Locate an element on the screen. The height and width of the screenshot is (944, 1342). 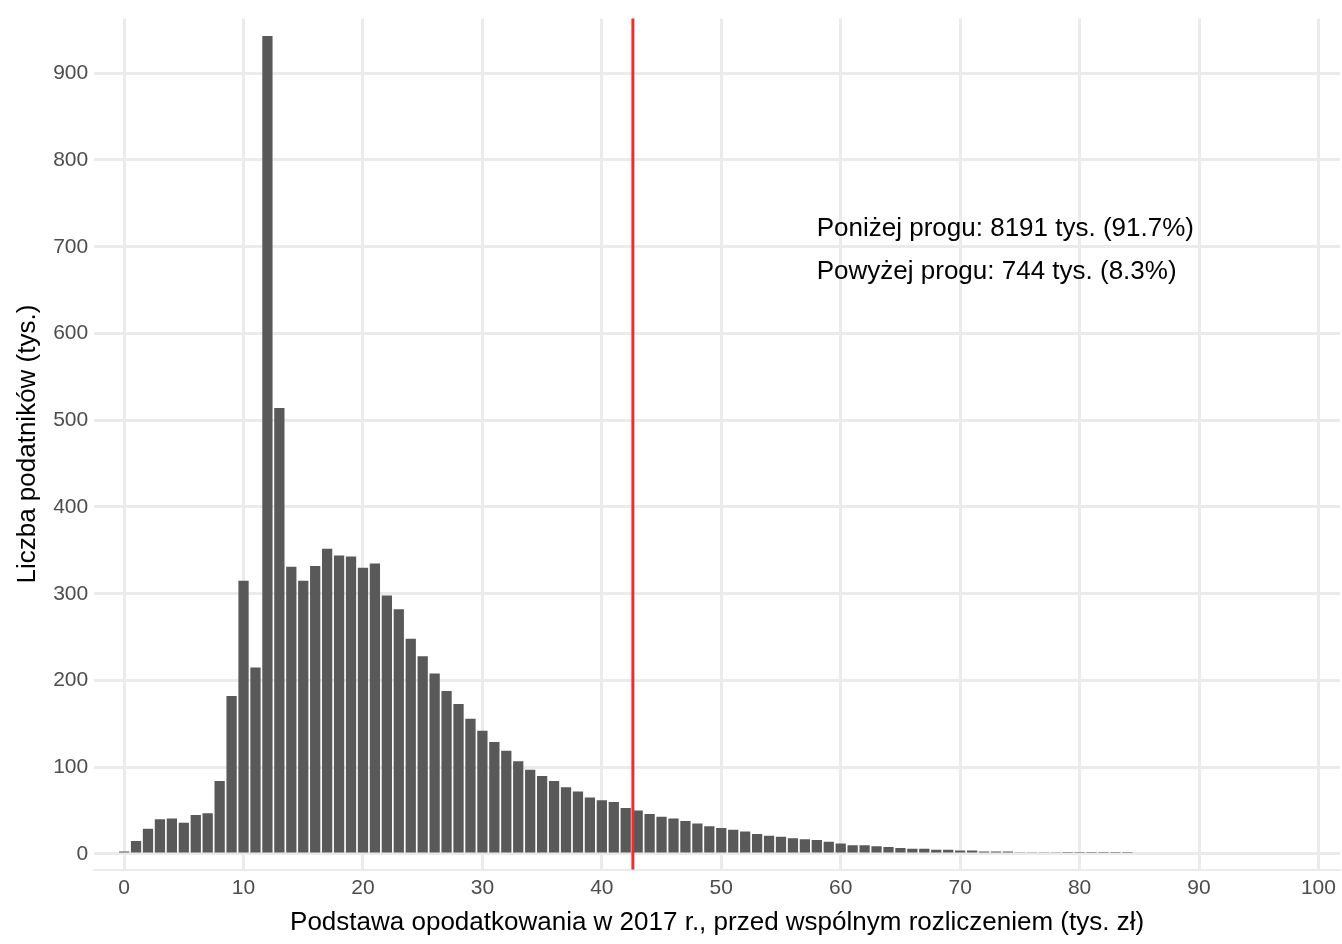
y-tick-label: 500 is located at coordinates (71, 419).